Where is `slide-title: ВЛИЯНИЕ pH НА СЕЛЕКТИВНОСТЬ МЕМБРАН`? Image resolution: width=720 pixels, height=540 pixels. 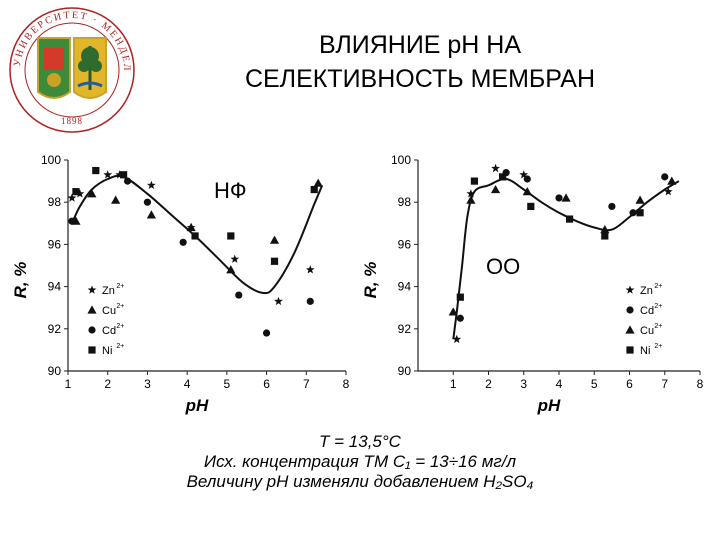
slide-title: ВЛИЯНИЕ pH НА СЕЛЕКТИВНОСТЬ МЕМБРАН is located at coordinates (420, 62).